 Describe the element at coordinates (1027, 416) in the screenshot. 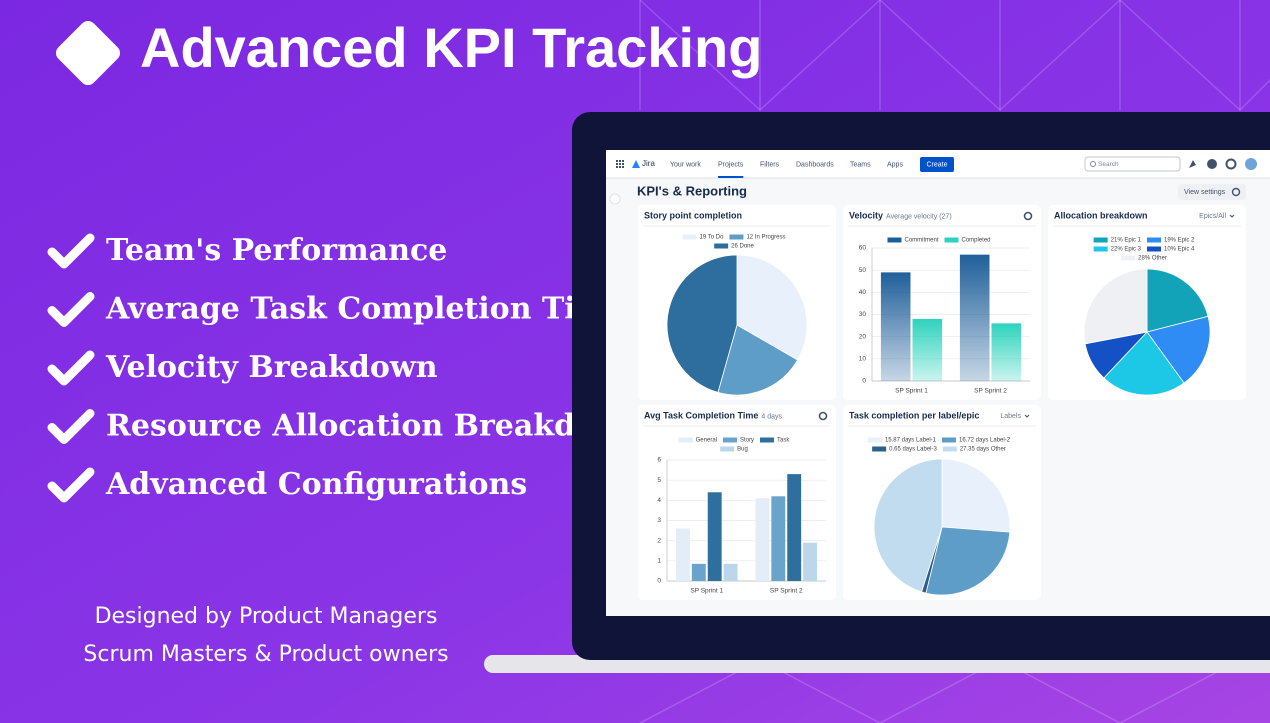

I see `dropdown-caret` at that location.